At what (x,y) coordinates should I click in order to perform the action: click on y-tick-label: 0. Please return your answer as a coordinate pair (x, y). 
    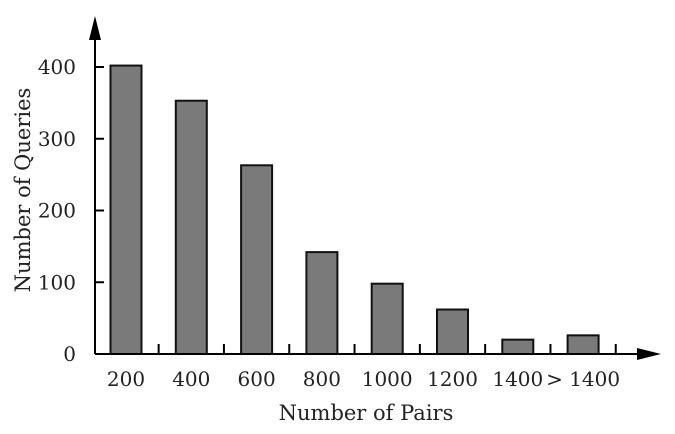
    Looking at the image, I should click on (69, 354).